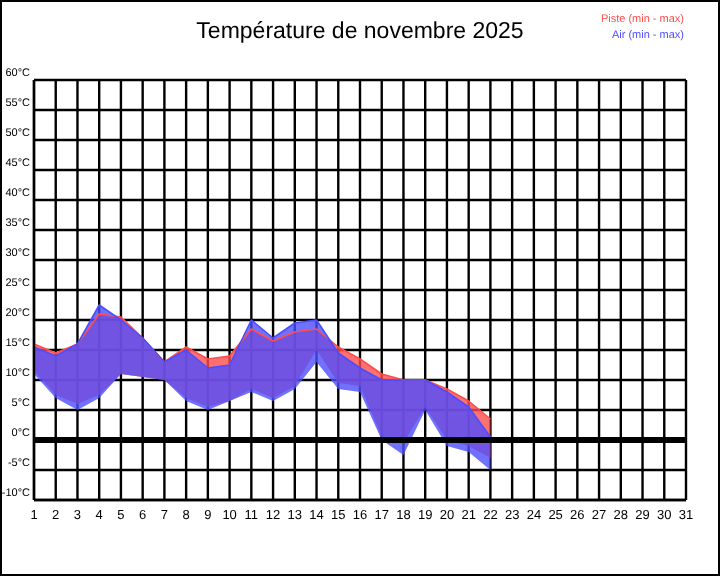 Image resolution: width=720 pixels, height=576 pixels. What do you see at coordinates (360, 32) in the screenshot?
I see `chart-title: Température de novembre 2025` at bounding box center [360, 32].